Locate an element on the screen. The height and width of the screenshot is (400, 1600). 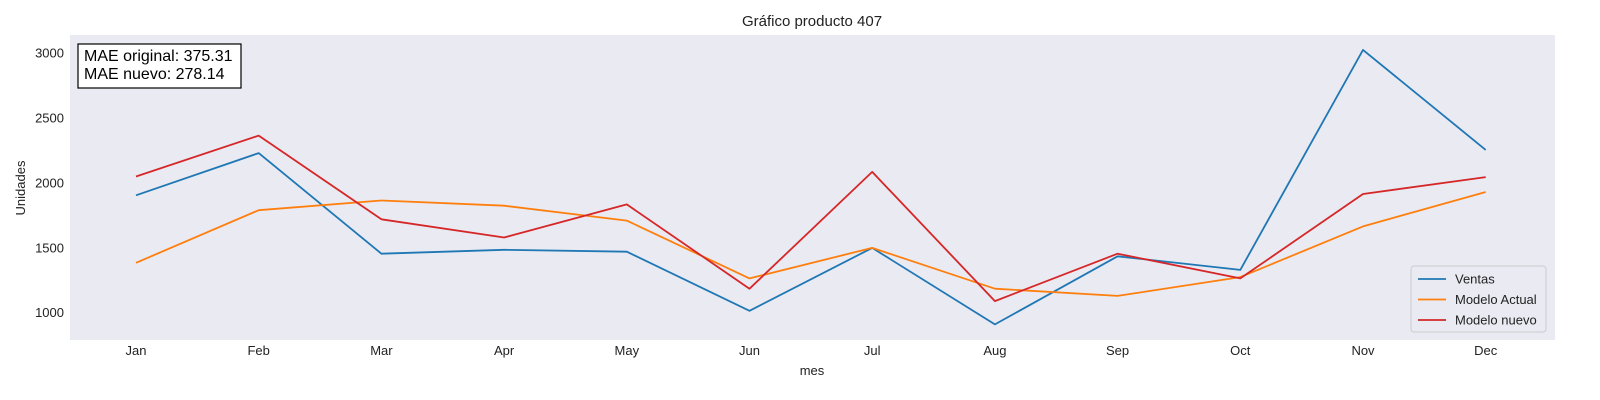
legend-frame is located at coordinates (1478, 299).